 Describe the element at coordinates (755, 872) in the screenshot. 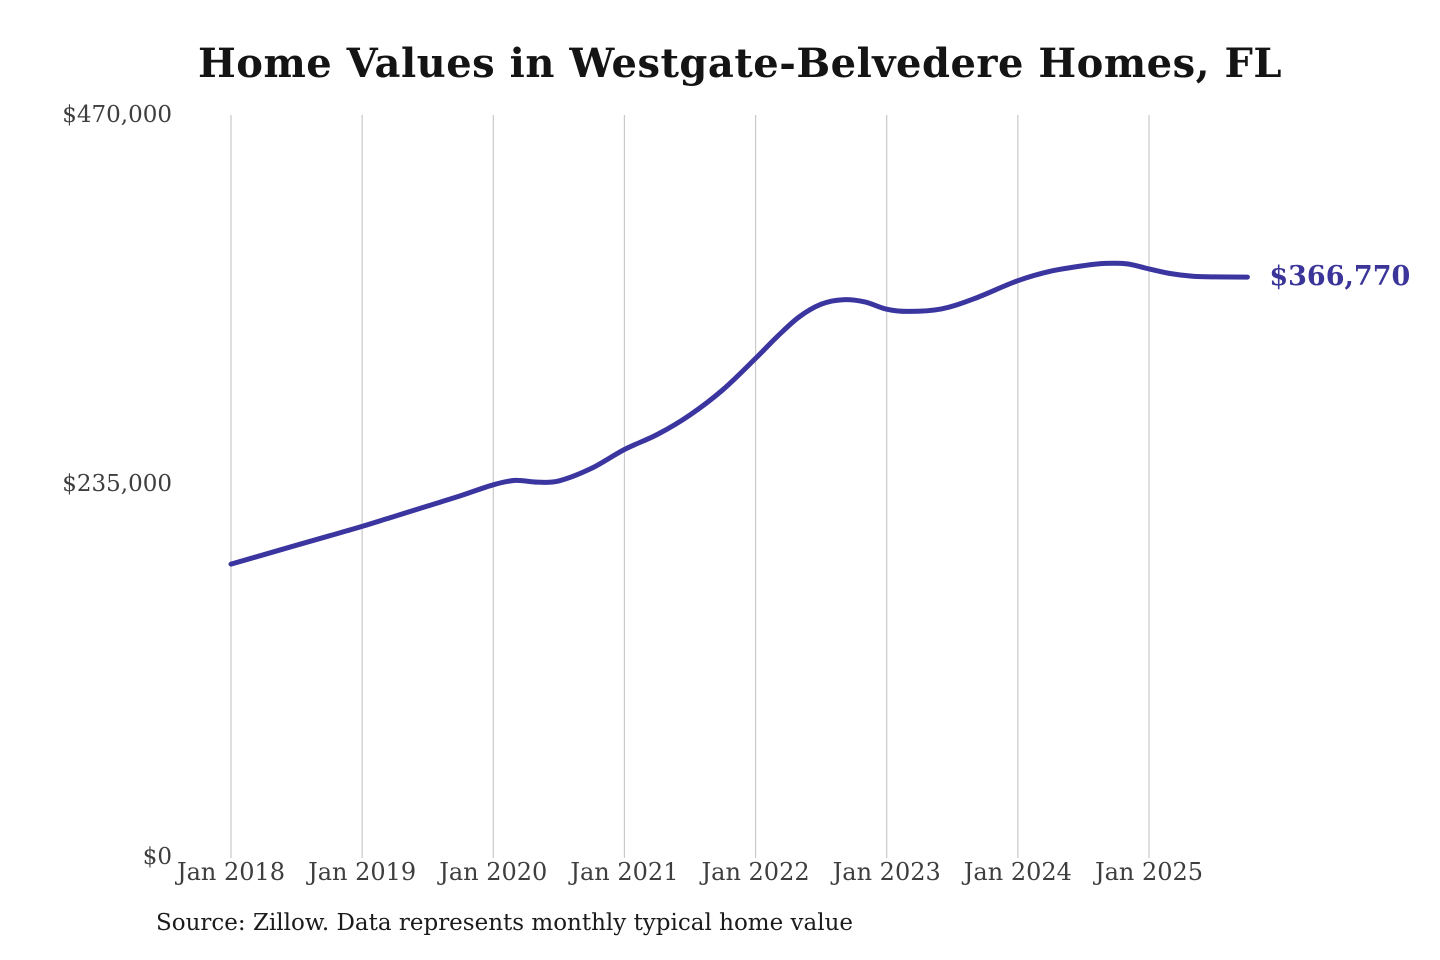

I see `x-axis-label-jan-2022: Jan 2022` at that location.